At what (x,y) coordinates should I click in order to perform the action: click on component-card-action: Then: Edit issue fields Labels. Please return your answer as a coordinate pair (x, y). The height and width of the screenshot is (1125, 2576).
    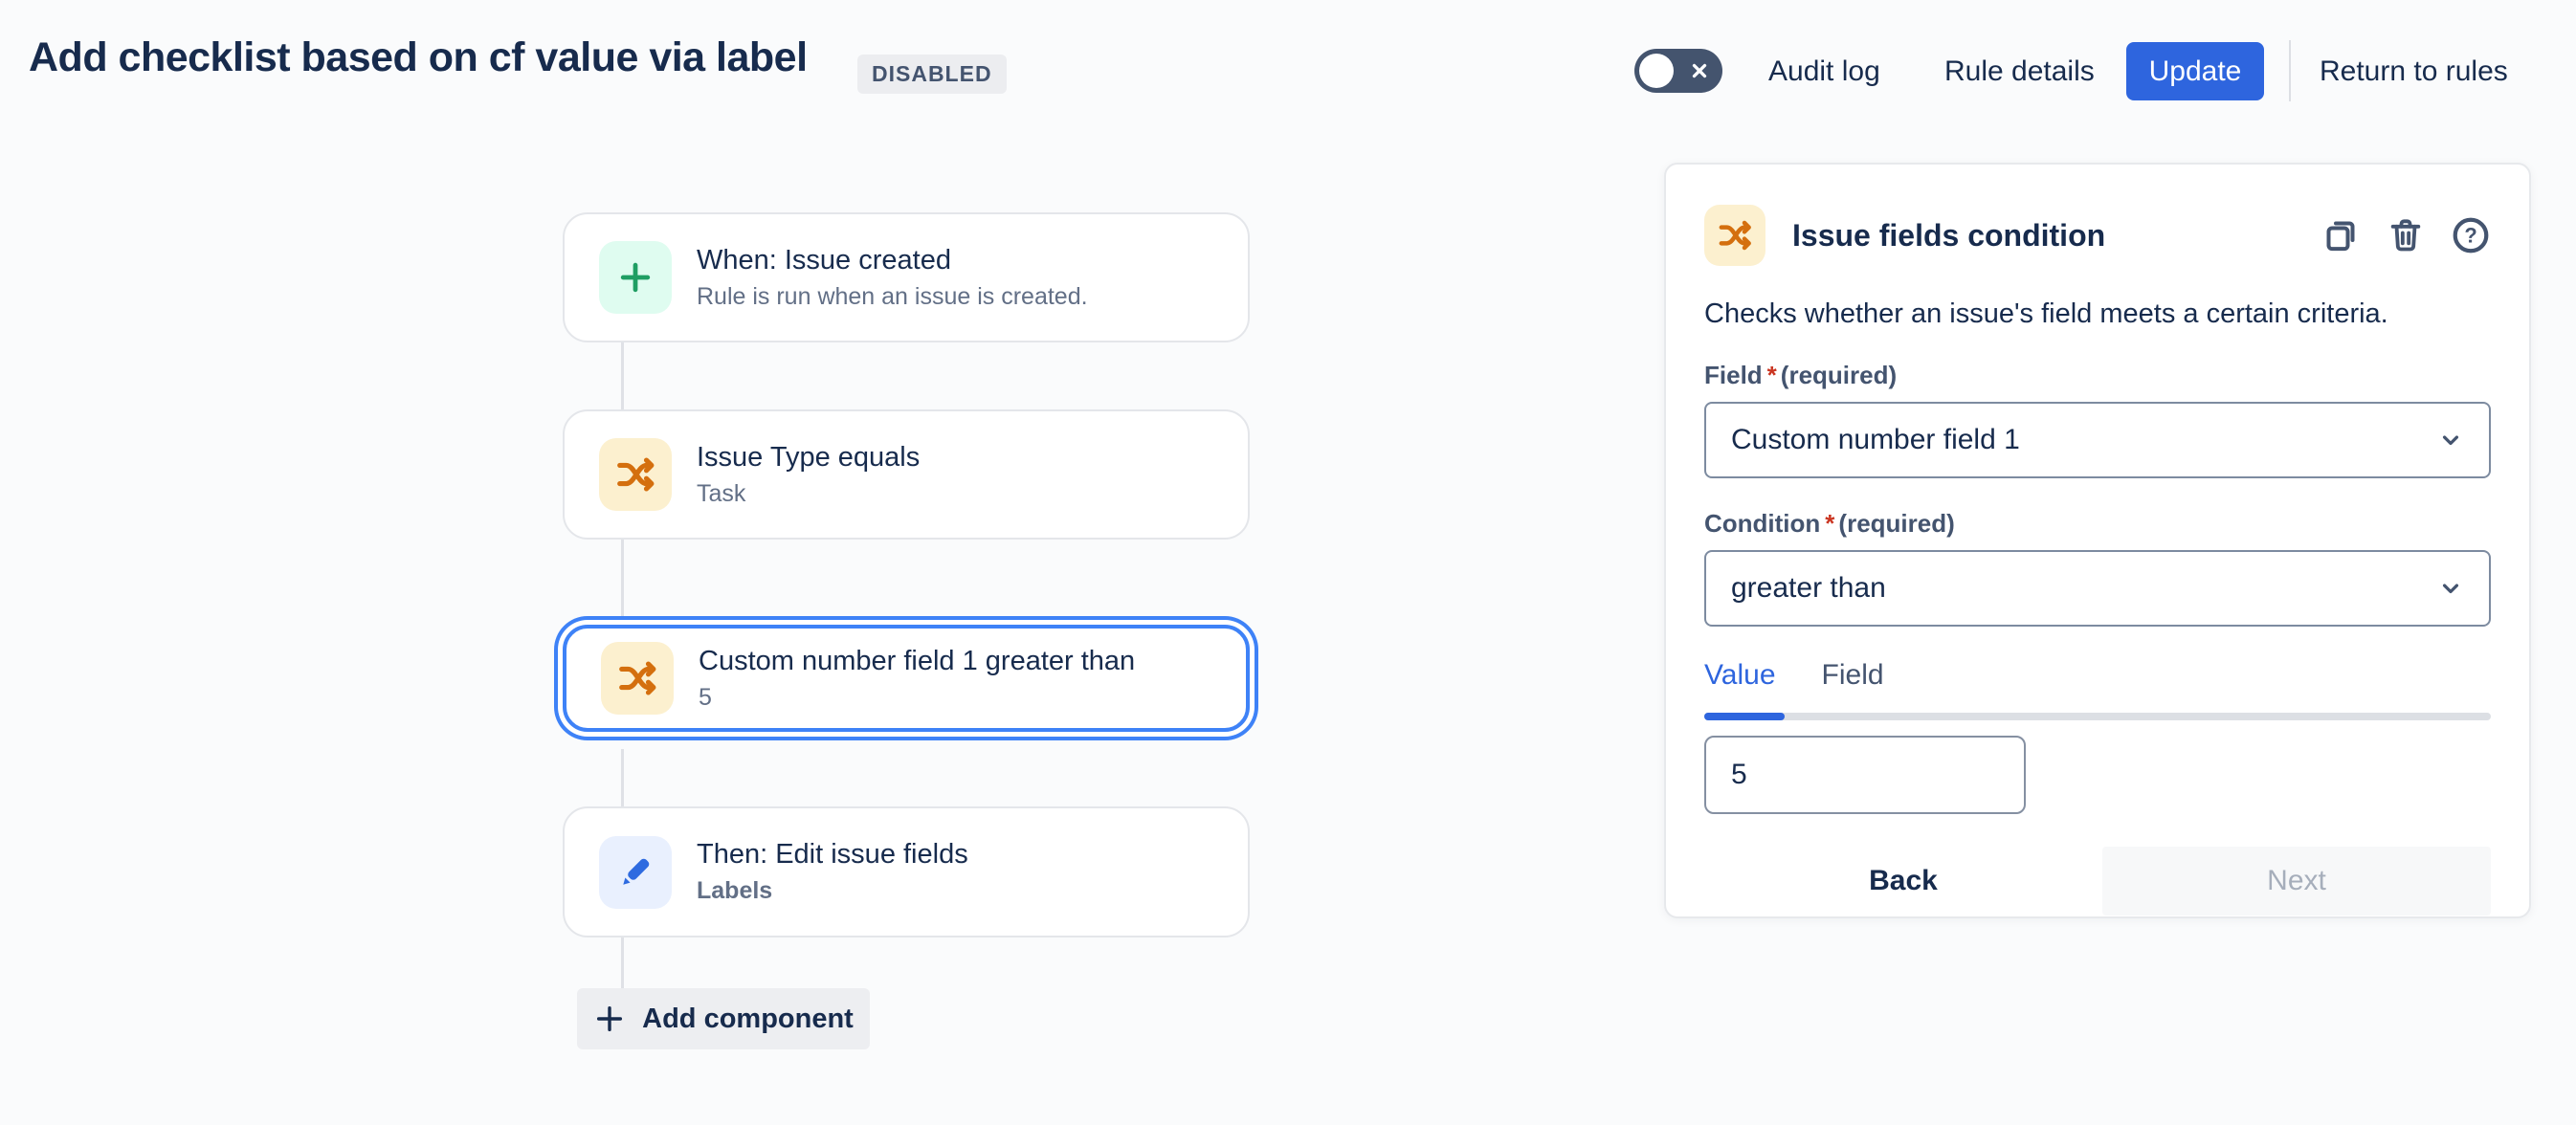
    Looking at the image, I should click on (906, 872).